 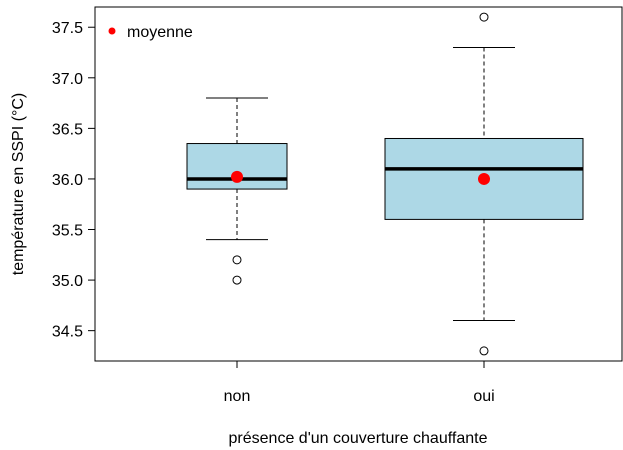 What do you see at coordinates (67, 129) in the screenshot?
I see `y-tick-label-4: 36.5` at bounding box center [67, 129].